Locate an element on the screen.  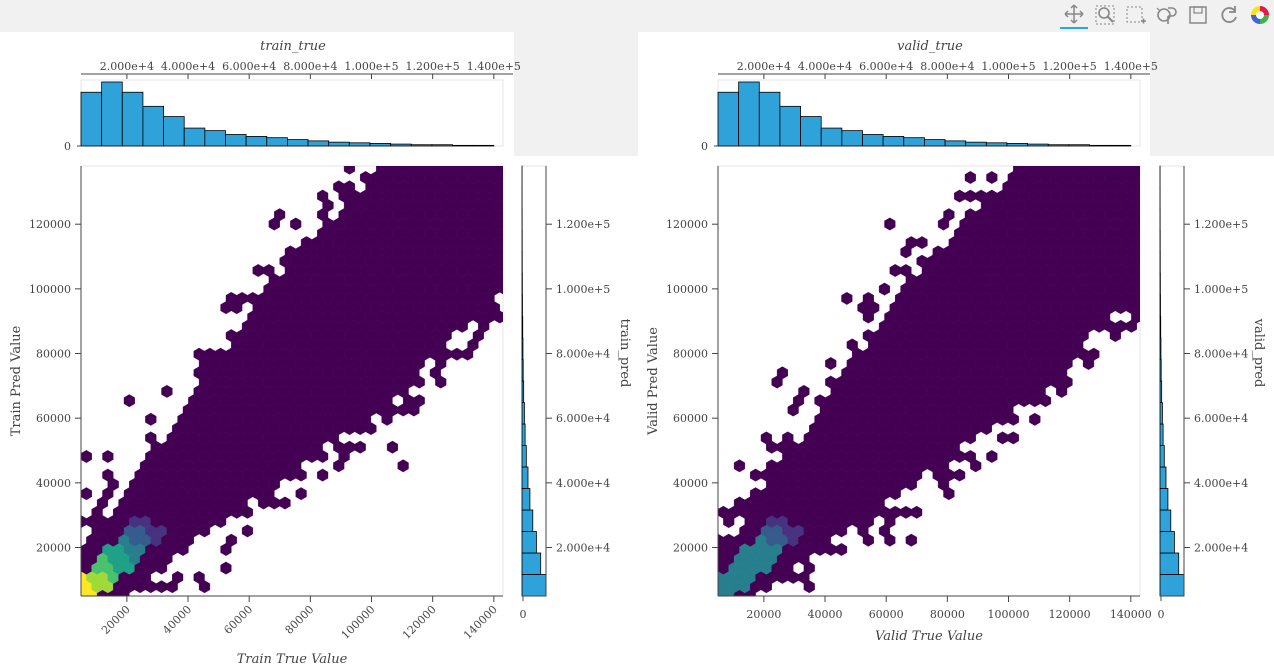
side-histogram-tick-label: 6.000e+4 is located at coordinates (1221, 418).